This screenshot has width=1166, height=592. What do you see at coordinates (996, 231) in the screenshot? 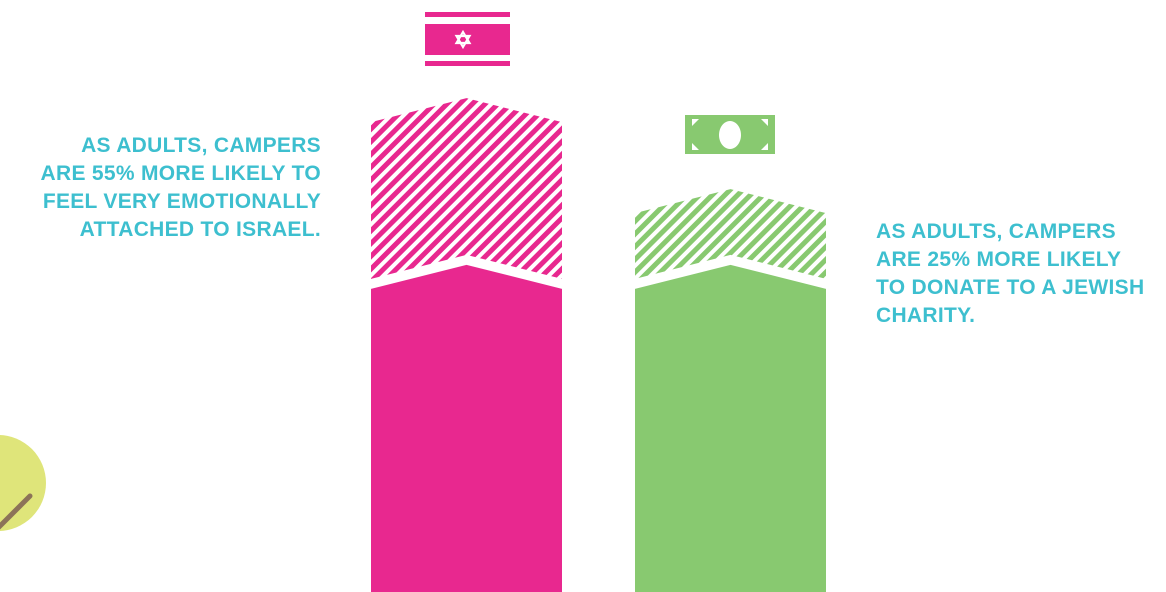
I see `caption-charity-line-1: AS ADULTS, CAMPERS` at bounding box center [996, 231].